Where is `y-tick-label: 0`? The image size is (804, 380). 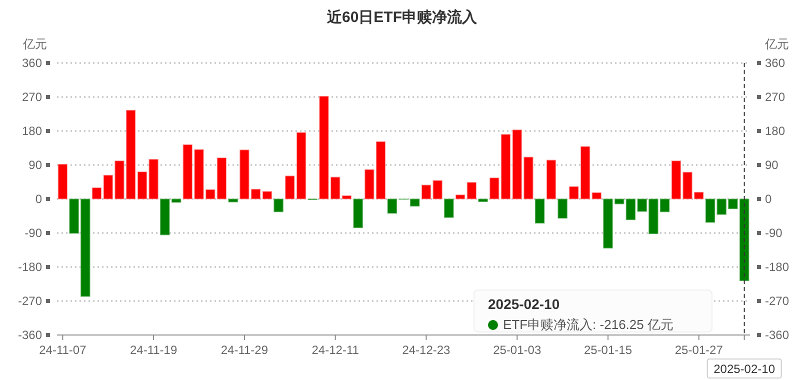
y-tick-label: 0 is located at coordinates (38, 199).